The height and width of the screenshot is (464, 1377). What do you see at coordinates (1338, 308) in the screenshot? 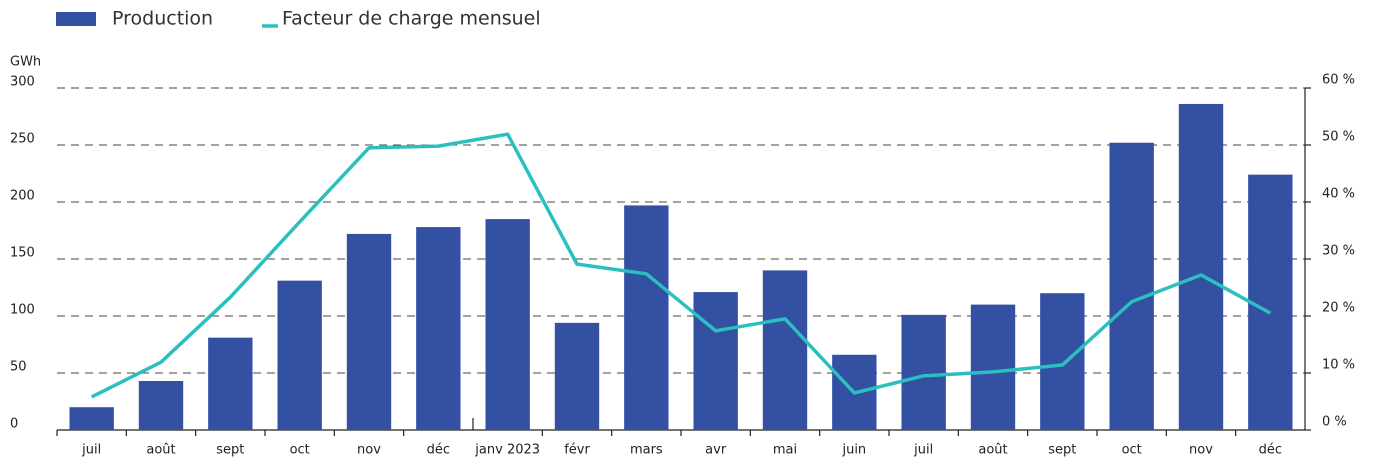
I see `y2-tick-label: 20 %` at bounding box center [1338, 308].